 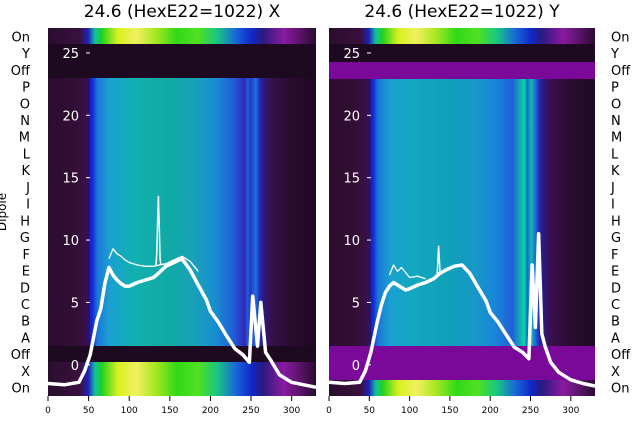 What do you see at coordinates (462, 12) in the screenshot?
I see `chart-title: 24.6 (HexE22=1022) Y` at bounding box center [462, 12].